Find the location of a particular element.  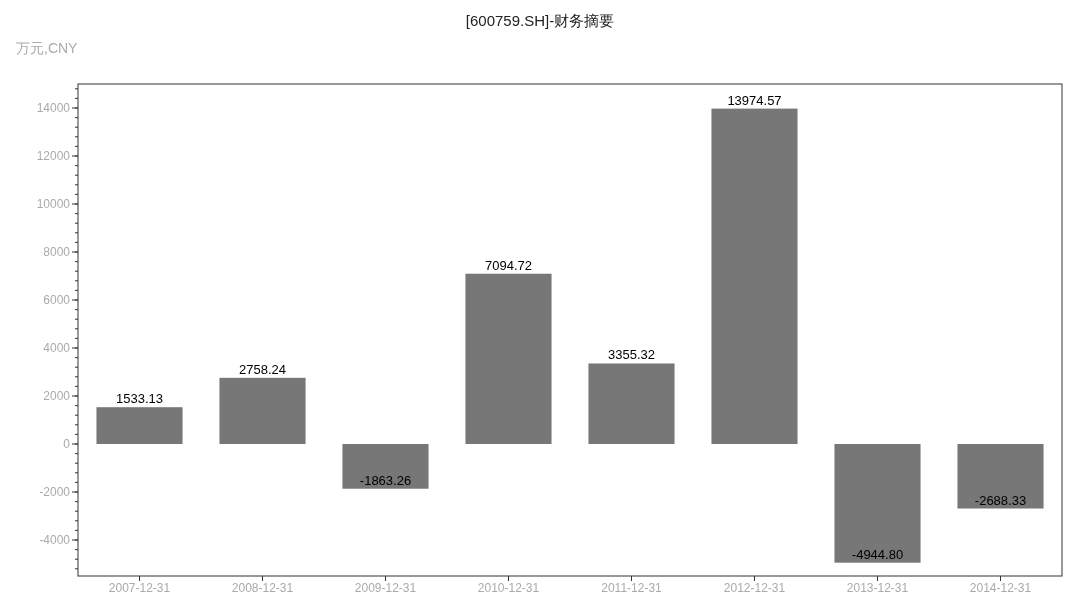

y-tick-label: 6000 is located at coordinates (57, 300).